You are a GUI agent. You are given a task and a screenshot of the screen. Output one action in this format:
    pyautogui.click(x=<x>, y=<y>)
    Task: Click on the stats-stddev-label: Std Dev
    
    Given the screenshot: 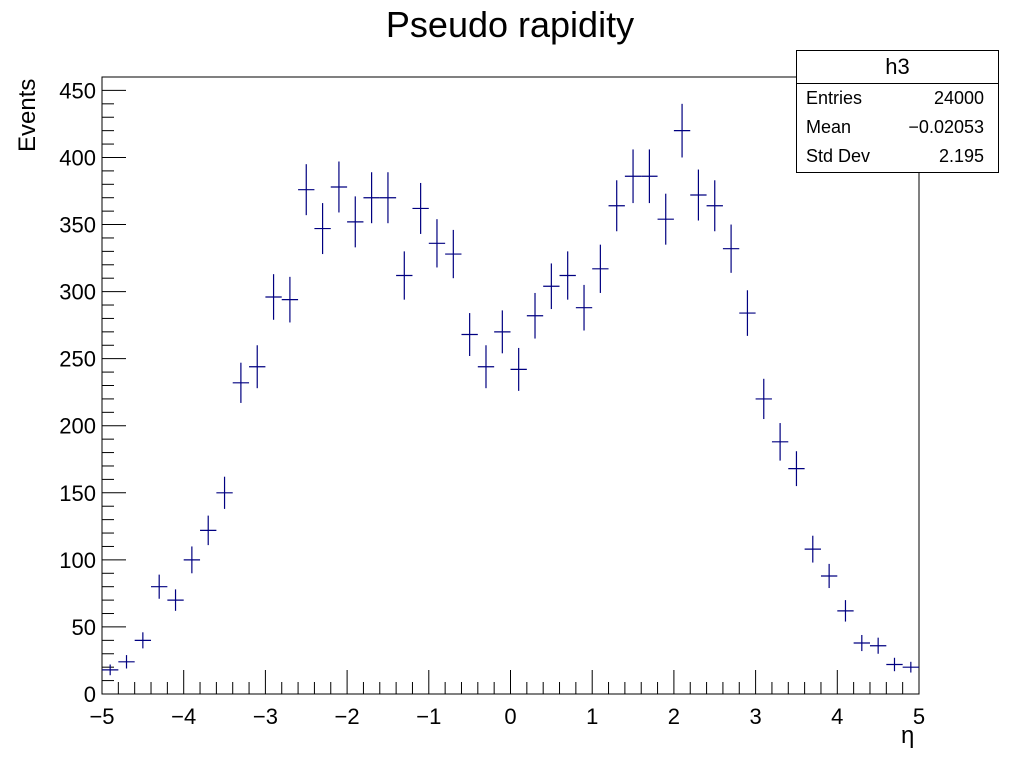 What is the action you would take?
    pyautogui.click(x=838, y=156)
    